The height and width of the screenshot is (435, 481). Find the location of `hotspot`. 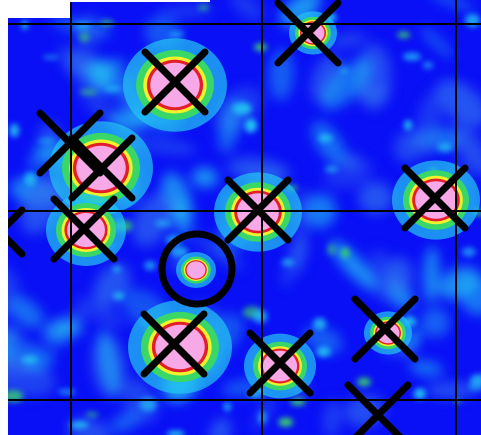

hotspot is located at coordinates (196, 270).